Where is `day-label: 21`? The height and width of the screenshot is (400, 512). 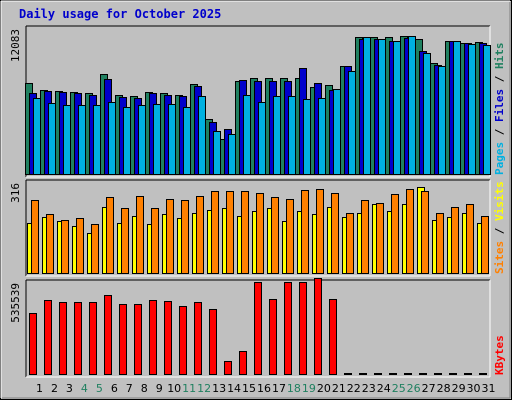
day-label: 21 is located at coordinates (339, 388).